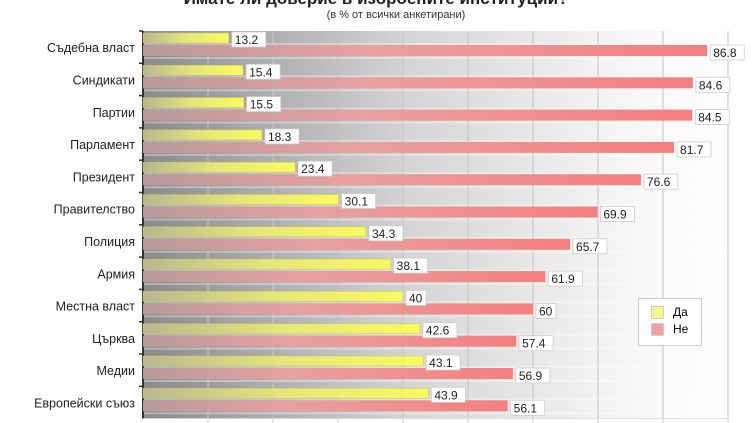 This screenshot has width=752, height=423. I want to click on legend-label: Да, so click(680, 312).